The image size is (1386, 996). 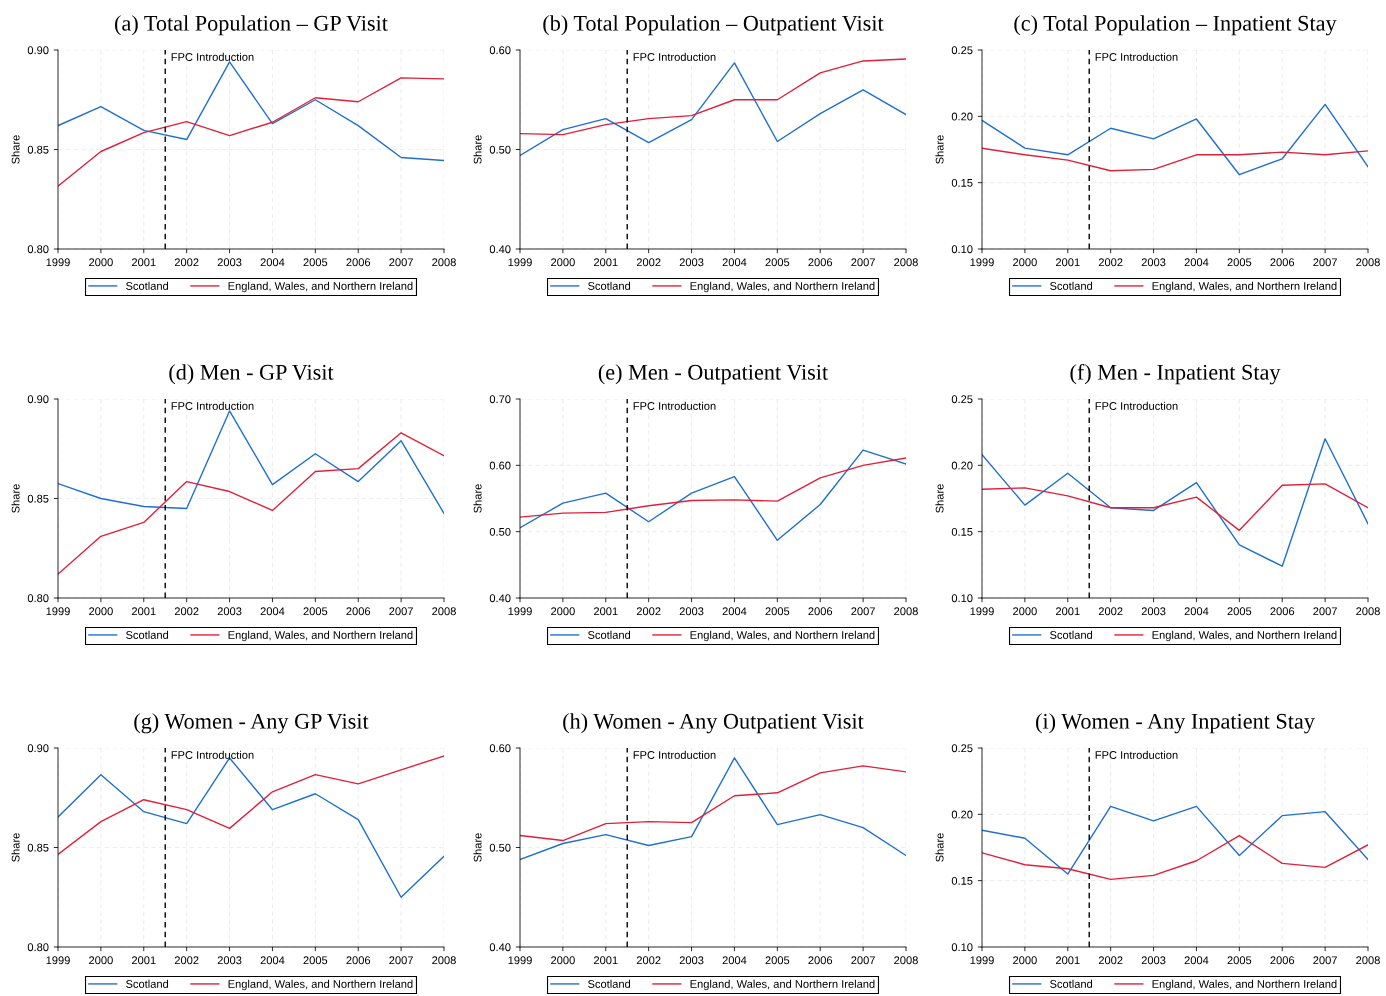 What do you see at coordinates (713, 25) in the screenshot?
I see `chart-title: (b) Total Population – Outpatient Visit` at bounding box center [713, 25].